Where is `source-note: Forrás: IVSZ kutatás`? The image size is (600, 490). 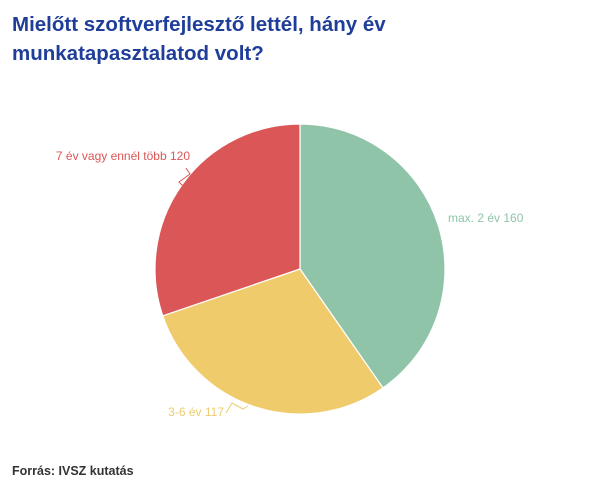
source-note: Forrás: IVSZ kutatás is located at coordinates (73, 471).